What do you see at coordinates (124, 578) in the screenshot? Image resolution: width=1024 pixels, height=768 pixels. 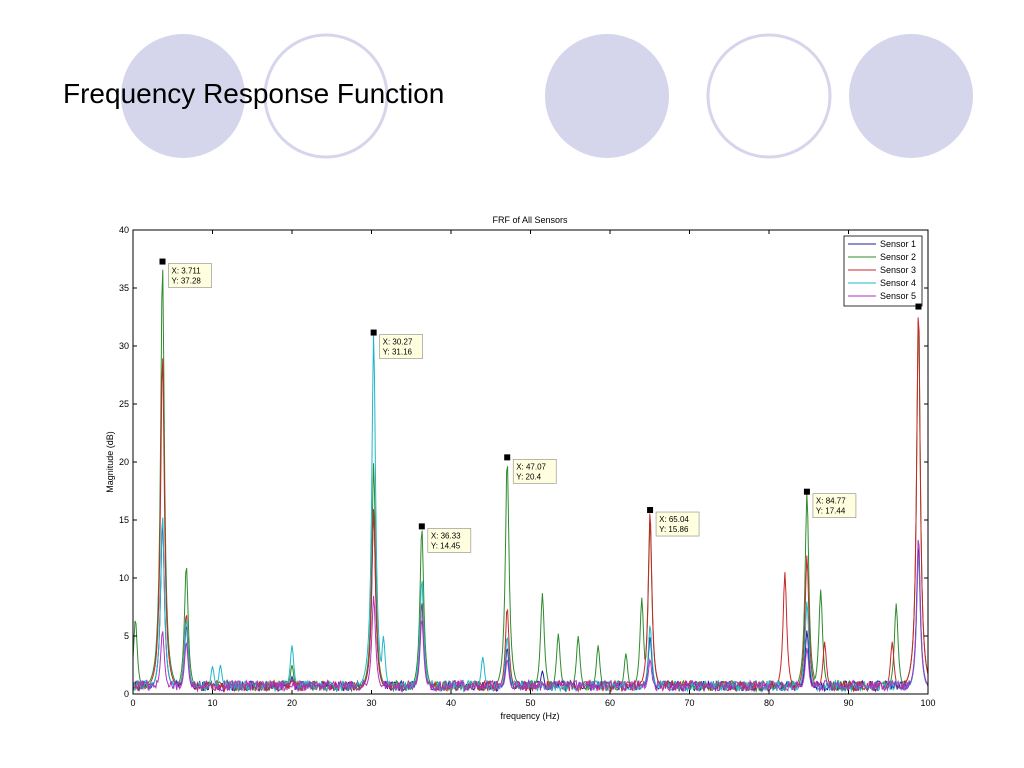 I see `y-tick-label: 10` at bounding box center [124, 578].